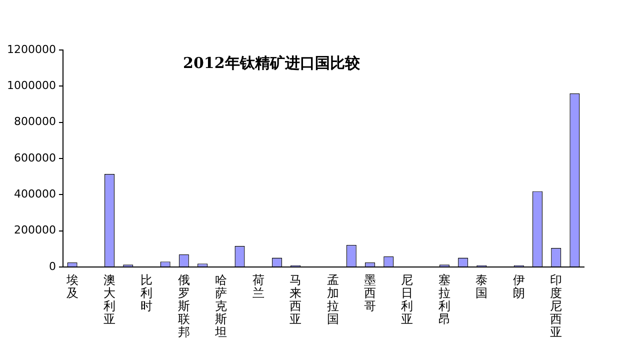 This screenshot has width=624, height=347. What do you see at coordinates (407, 299) in the screenshot?
I see `x-tick-label: 尼日利亚` at bounding box center [407, 299].